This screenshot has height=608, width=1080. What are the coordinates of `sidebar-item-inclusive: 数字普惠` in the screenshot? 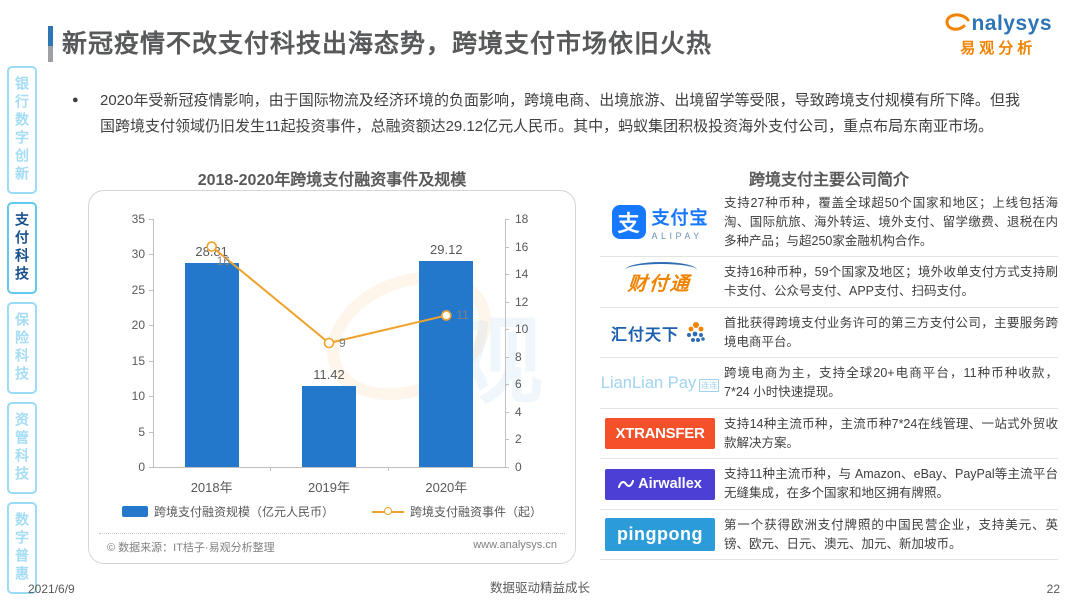 It's located at (22, 548).